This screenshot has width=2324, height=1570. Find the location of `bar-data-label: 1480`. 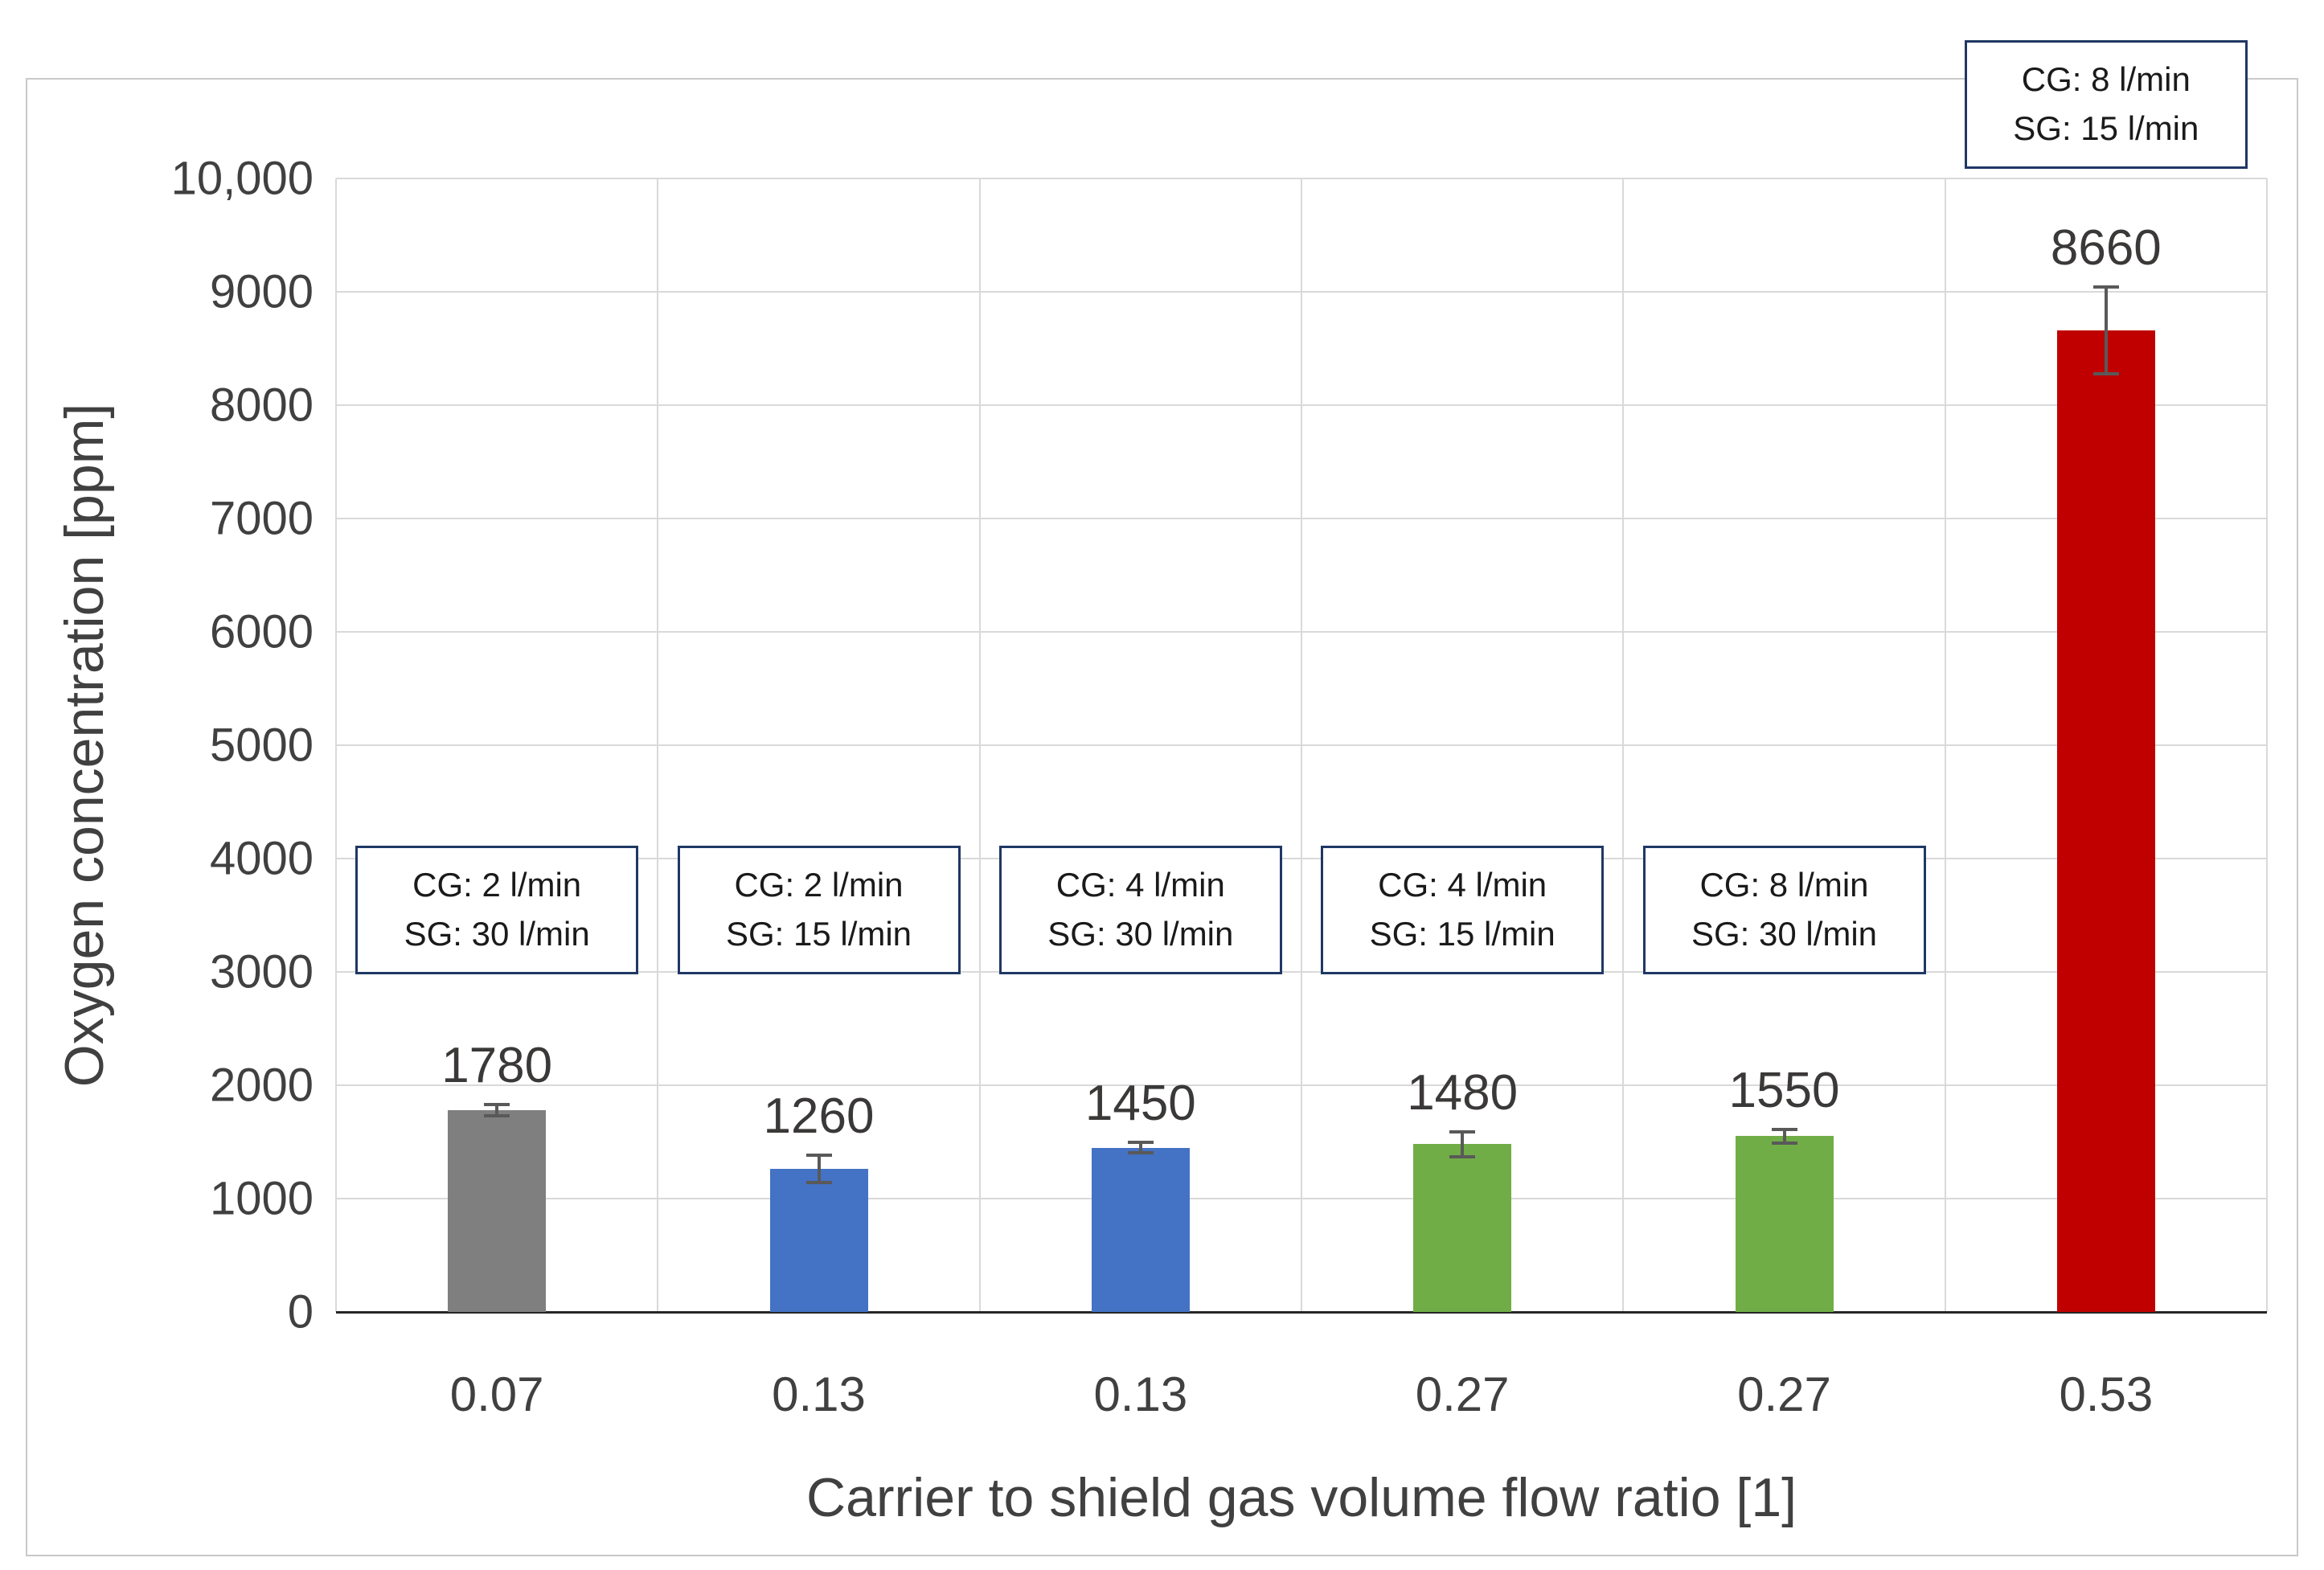

bar-data-label: 1480 is located at coordinates (1463, 1092).